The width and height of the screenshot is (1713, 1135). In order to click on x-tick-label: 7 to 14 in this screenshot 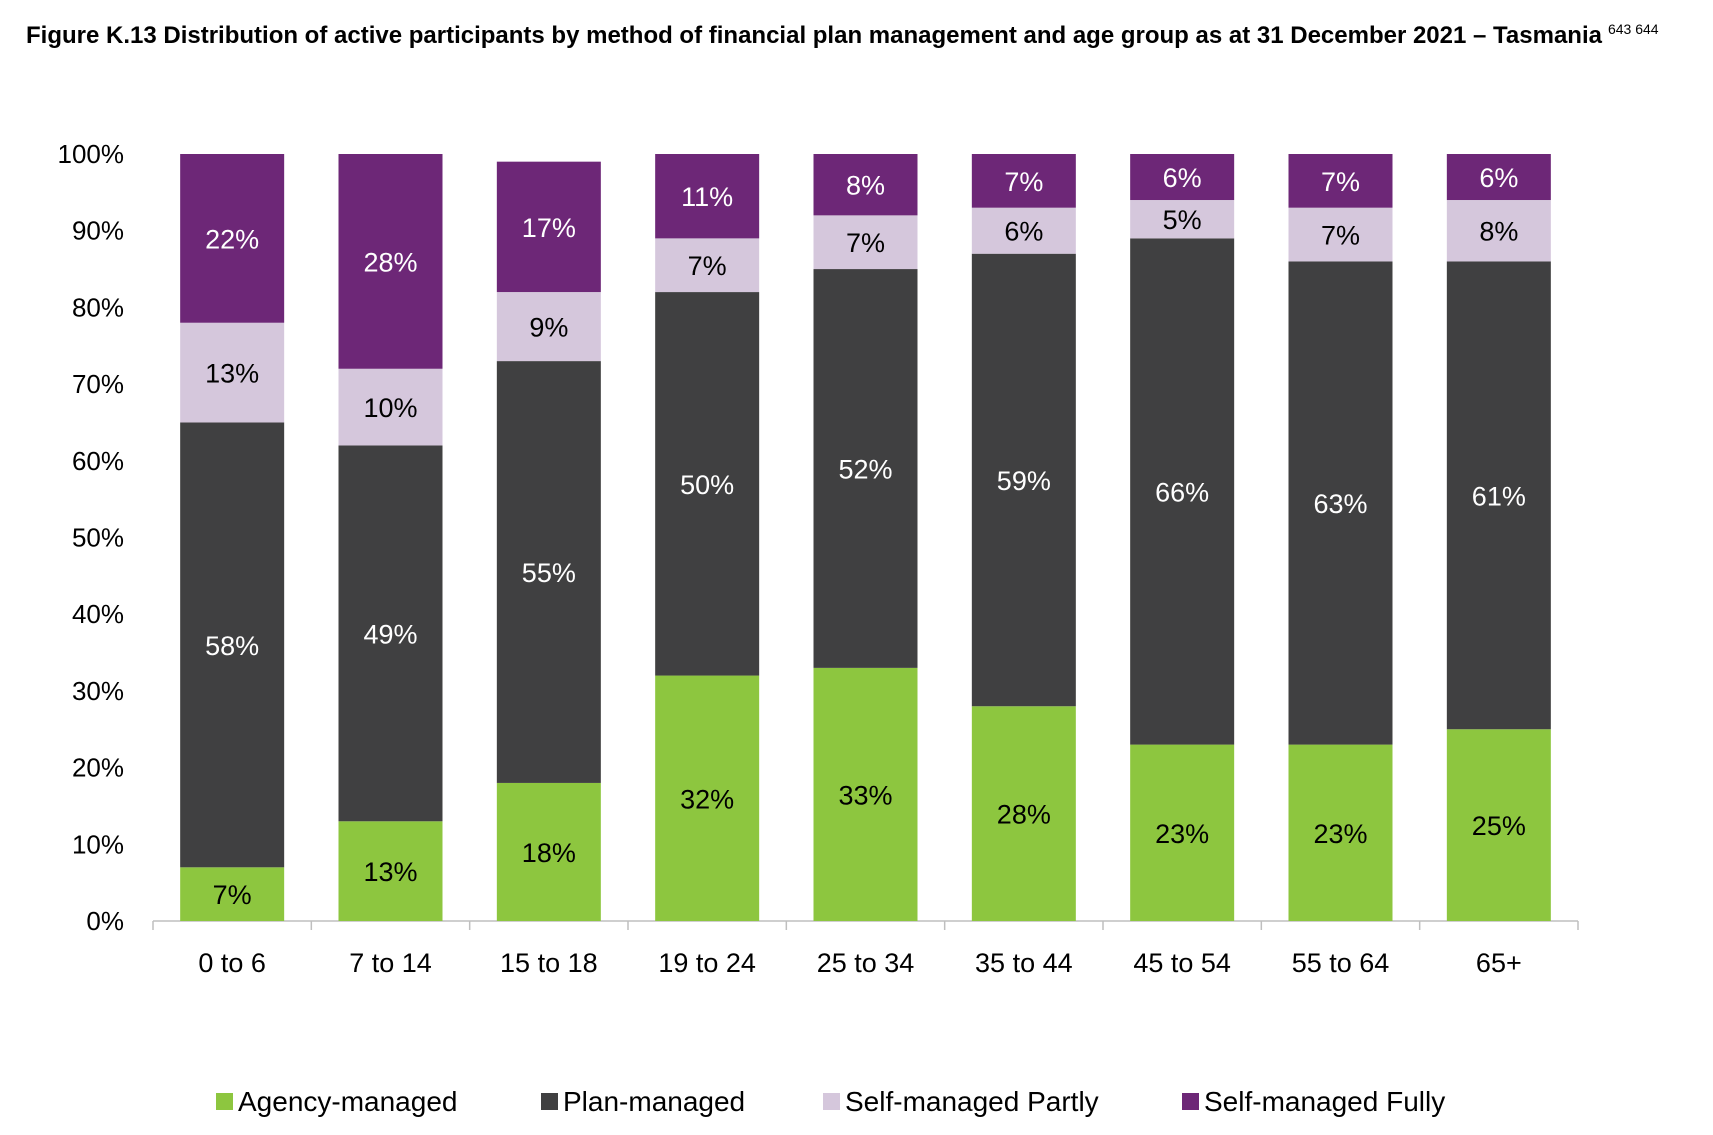, I will do `click(390, 963)`.